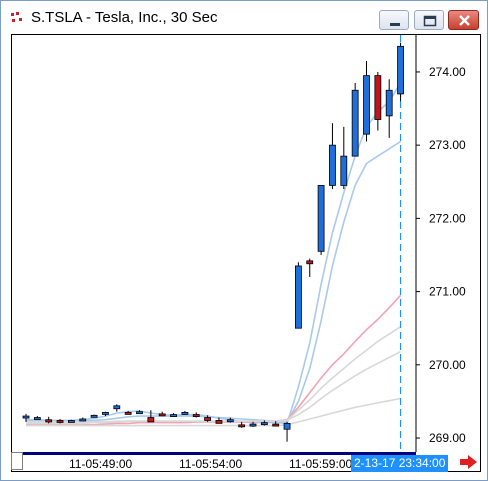 The width and height of the screenshot is (488, 481). Describe the element at coordinates (321, 464) in the screenshot. I see `x-tick-label: 11-05:59:00` at that location.